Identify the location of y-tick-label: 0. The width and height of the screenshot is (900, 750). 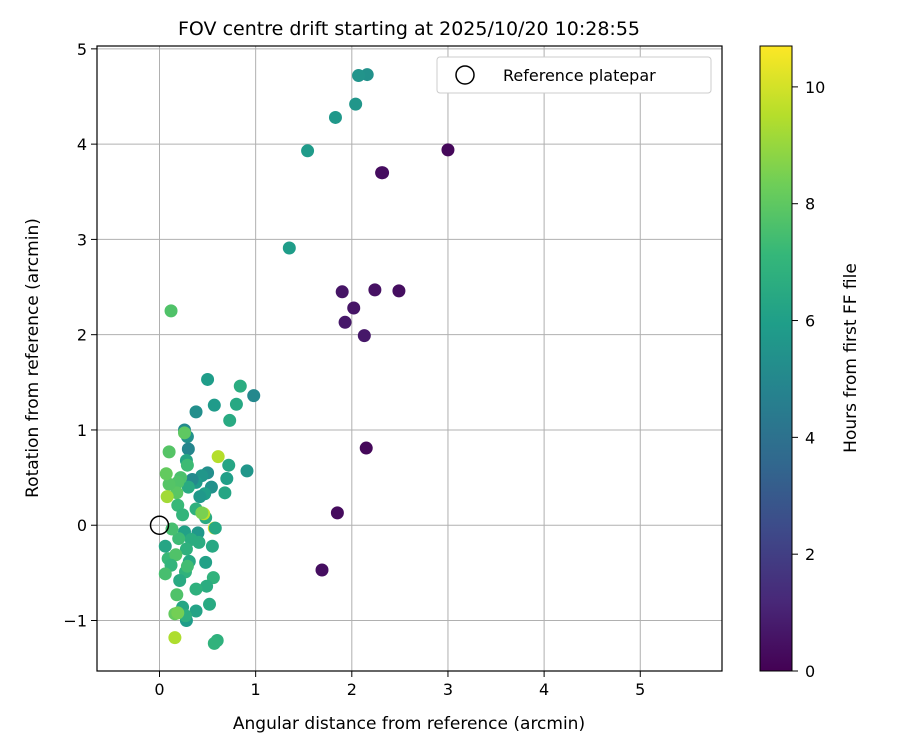
(82, 525).